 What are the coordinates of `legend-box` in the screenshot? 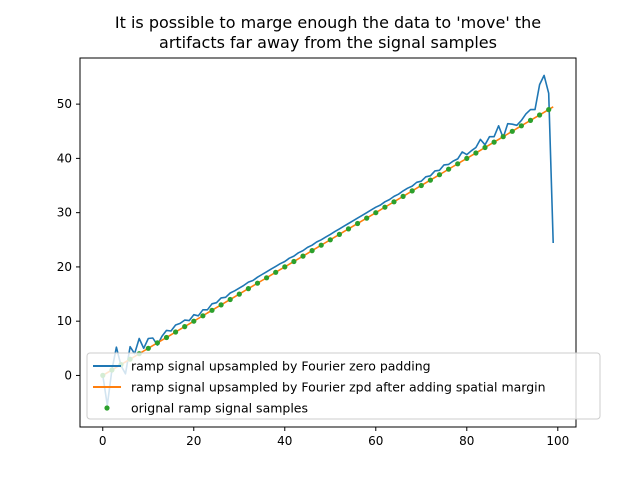 It's located at (343, 386).